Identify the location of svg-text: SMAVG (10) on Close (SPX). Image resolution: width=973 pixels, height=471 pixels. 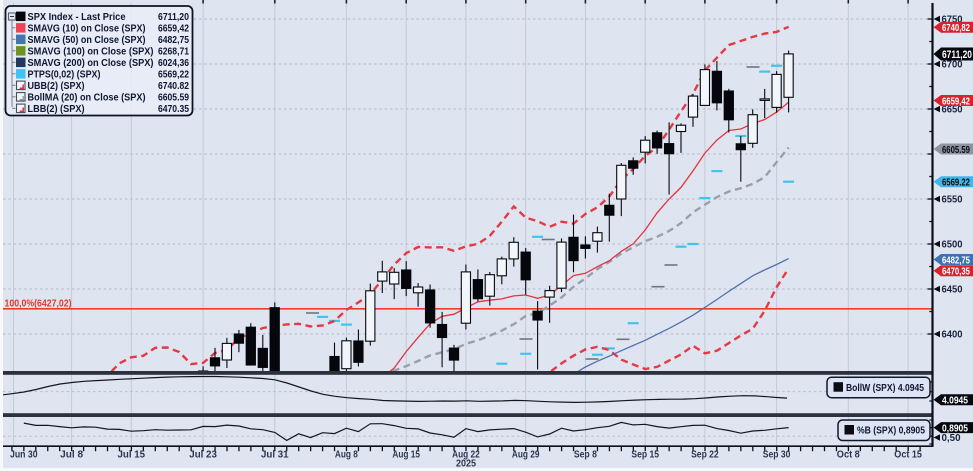
(87, 28).